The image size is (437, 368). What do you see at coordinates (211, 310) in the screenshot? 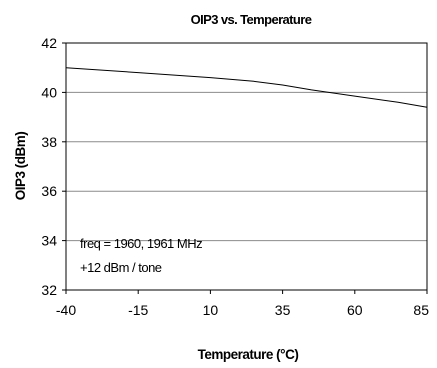
I see `x-tick-label-2: 10` at bounding box center [211, 310].